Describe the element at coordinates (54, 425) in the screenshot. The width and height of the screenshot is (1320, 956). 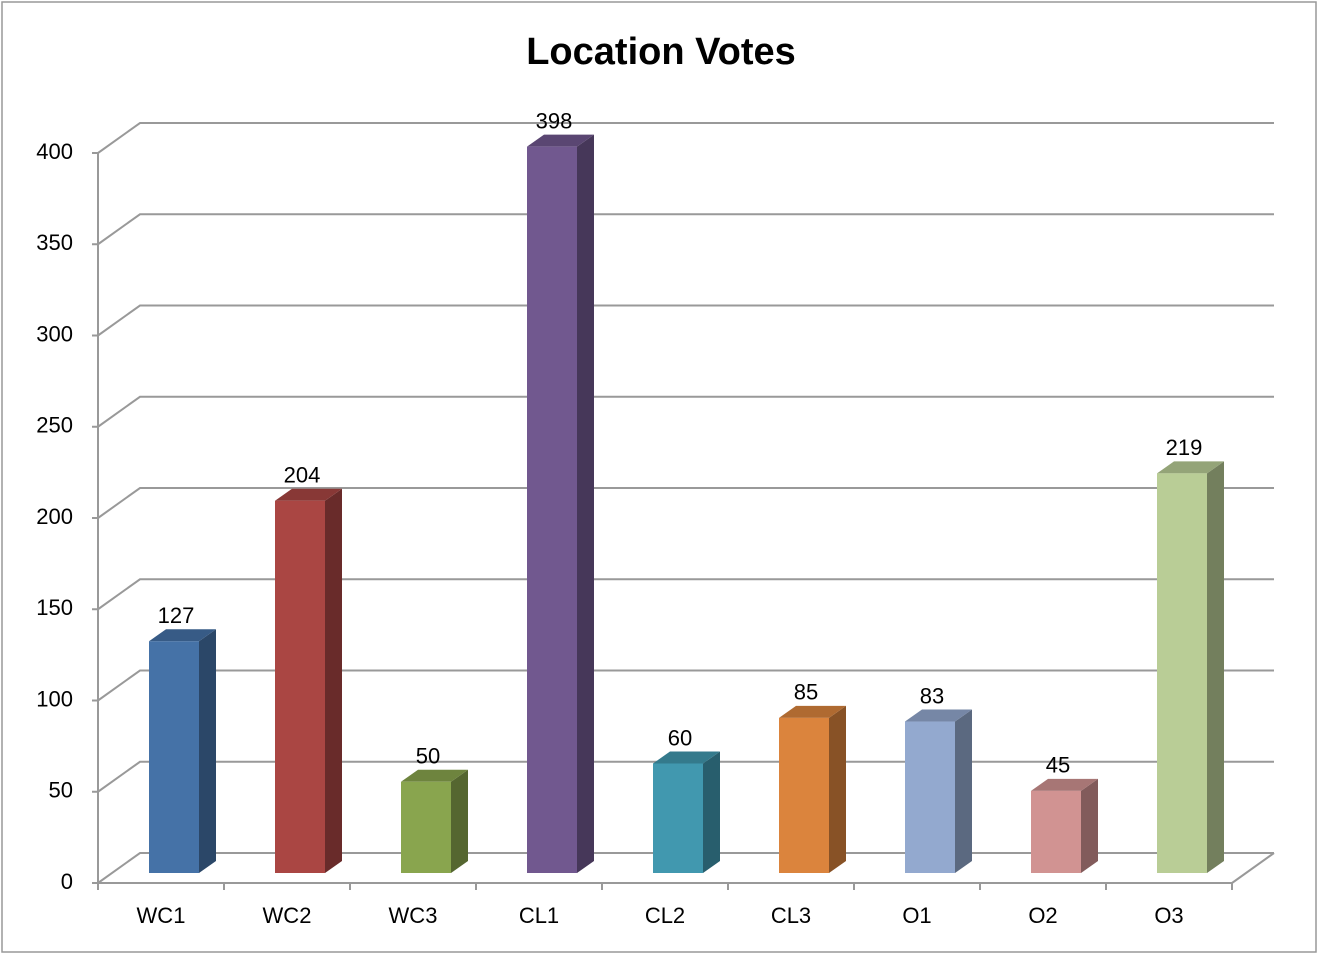
I see `y-tick-label: 250` at that location.